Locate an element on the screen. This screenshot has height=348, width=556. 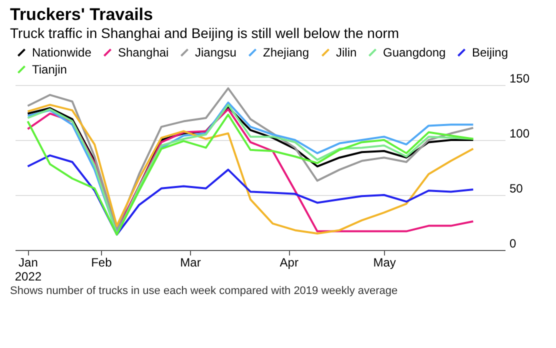
x-tick-label: Jan 2022 is located at coordinates (28, 270).